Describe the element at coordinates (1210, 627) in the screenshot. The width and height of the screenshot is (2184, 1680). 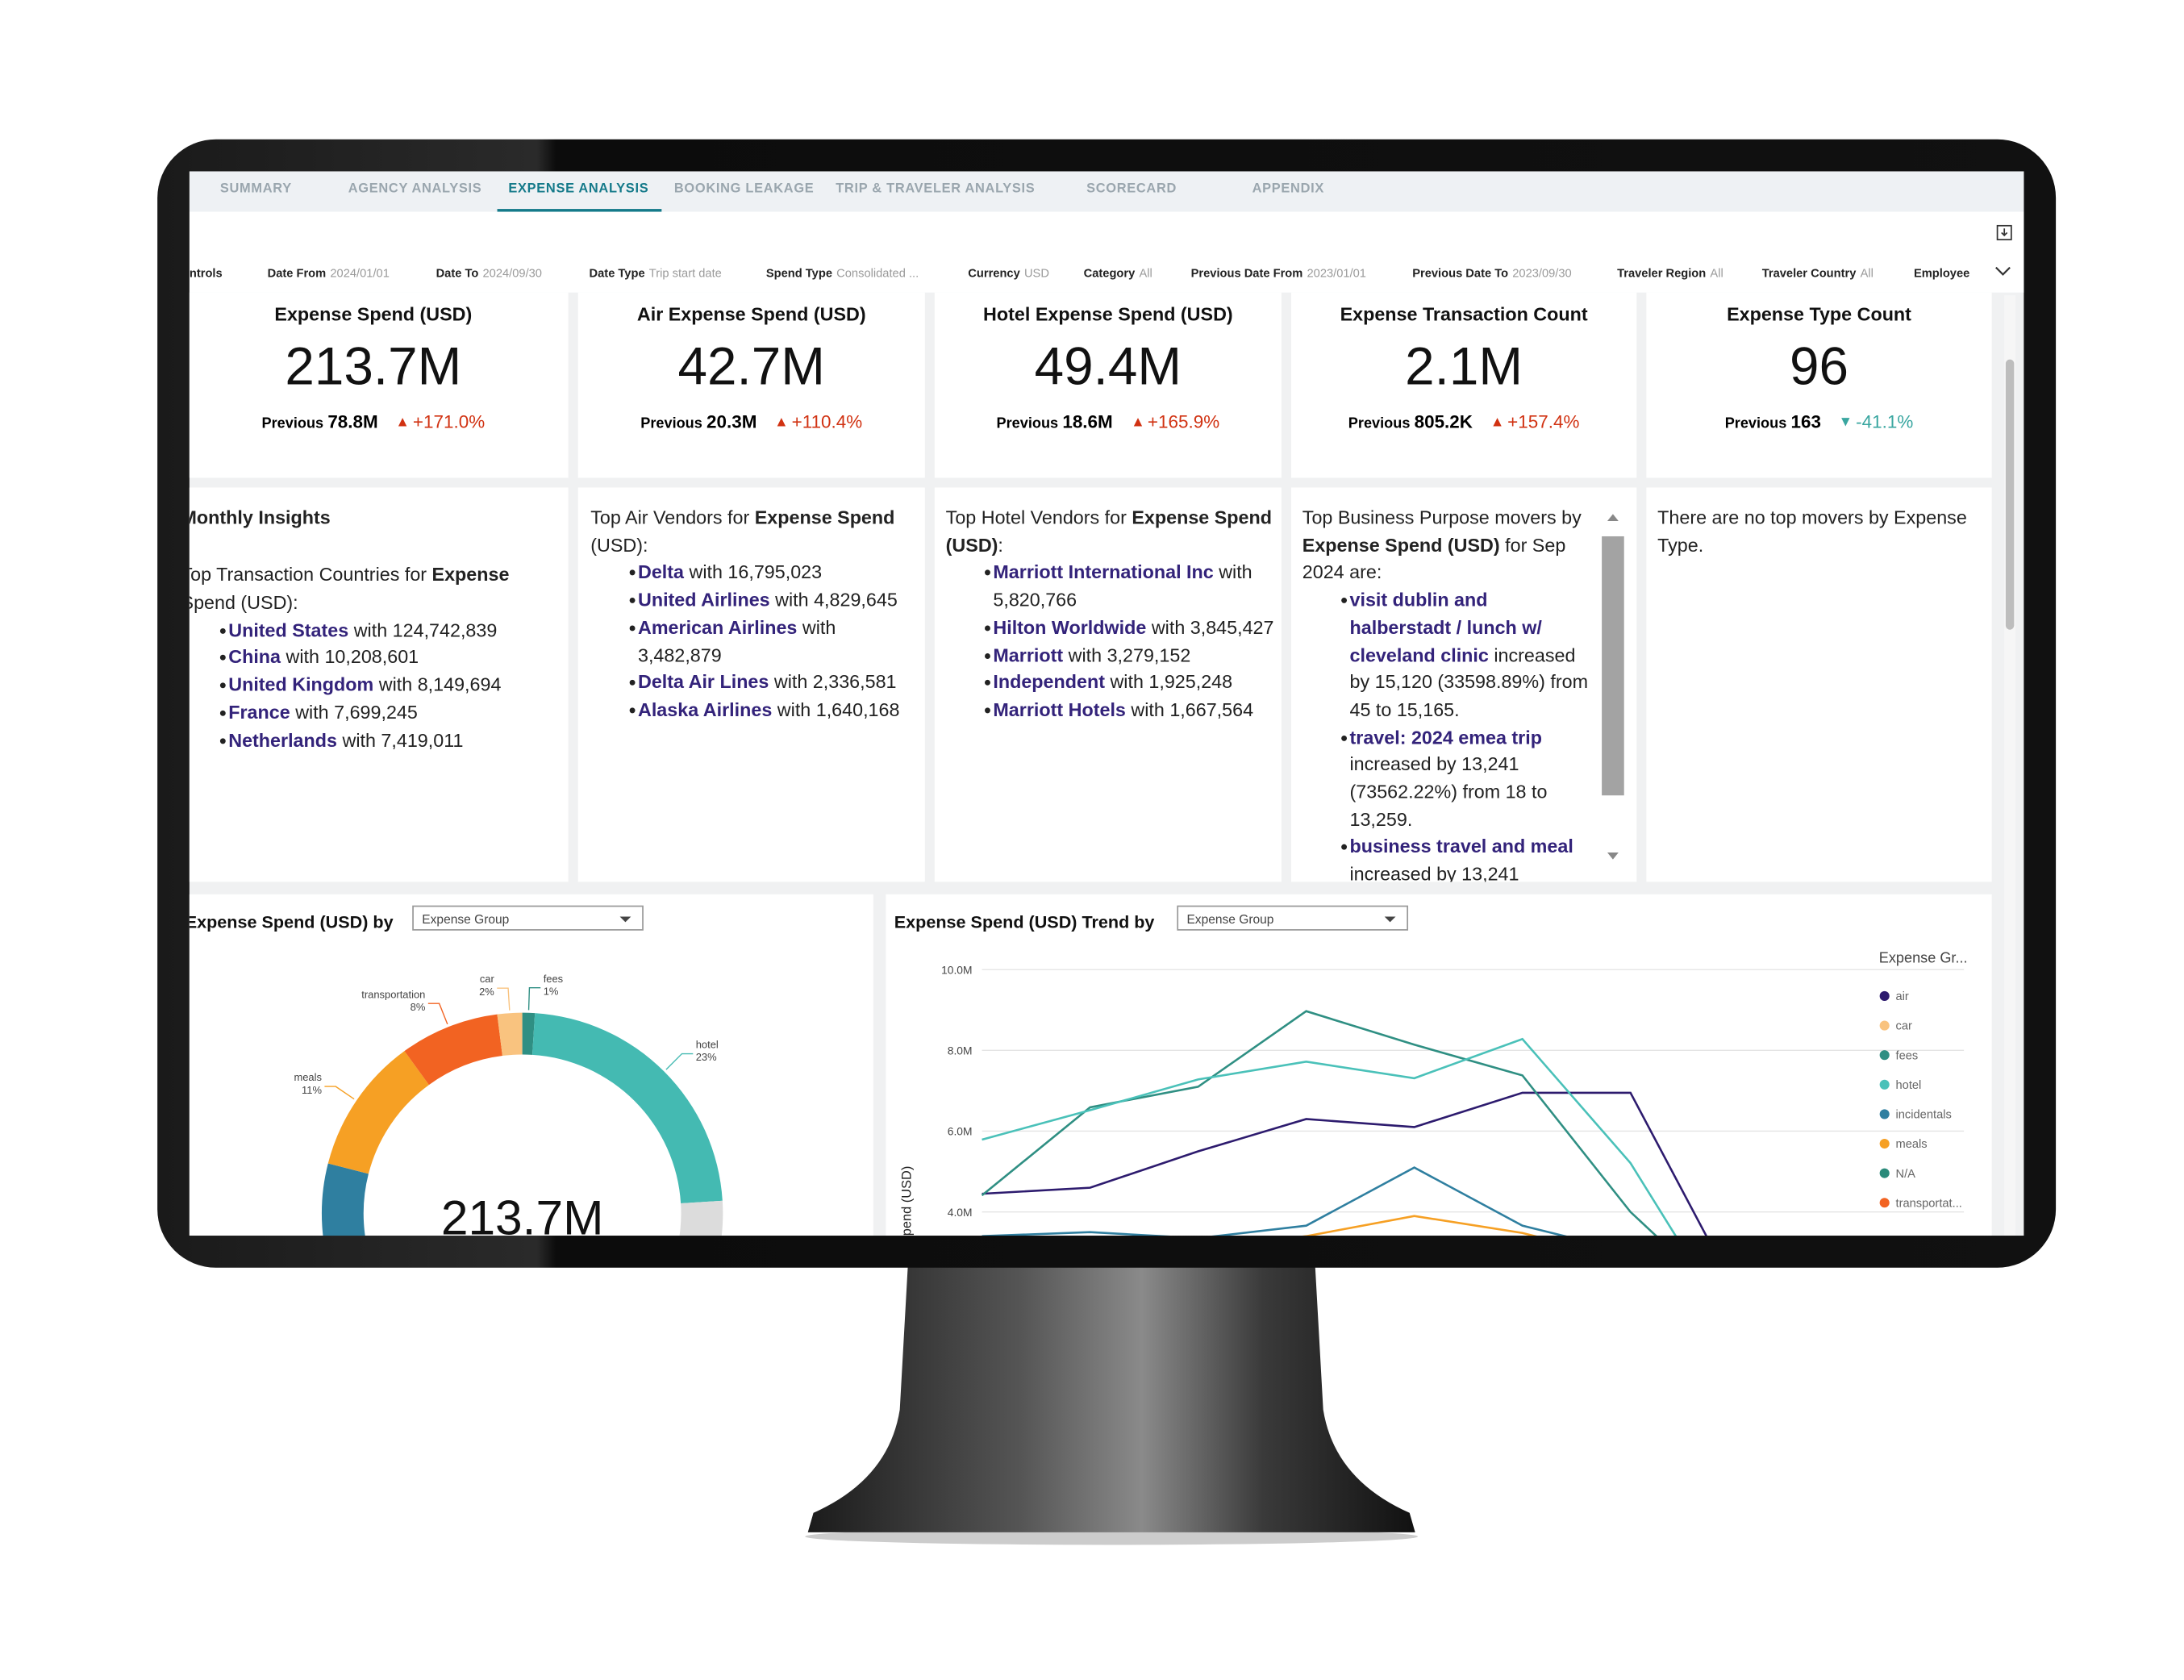
I see `item-text: with 3,845,427` at that location.